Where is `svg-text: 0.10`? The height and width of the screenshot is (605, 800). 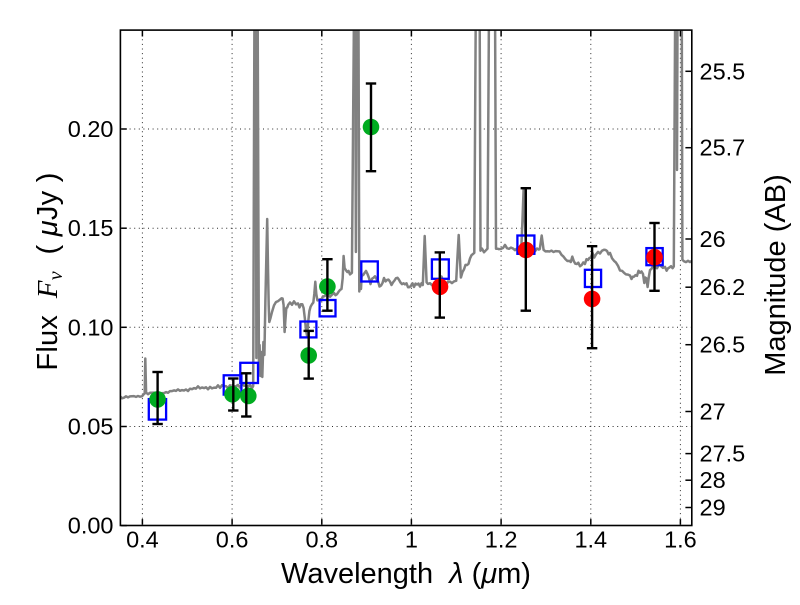
svg-text: 0.10 is located at coordinates (91, 327).